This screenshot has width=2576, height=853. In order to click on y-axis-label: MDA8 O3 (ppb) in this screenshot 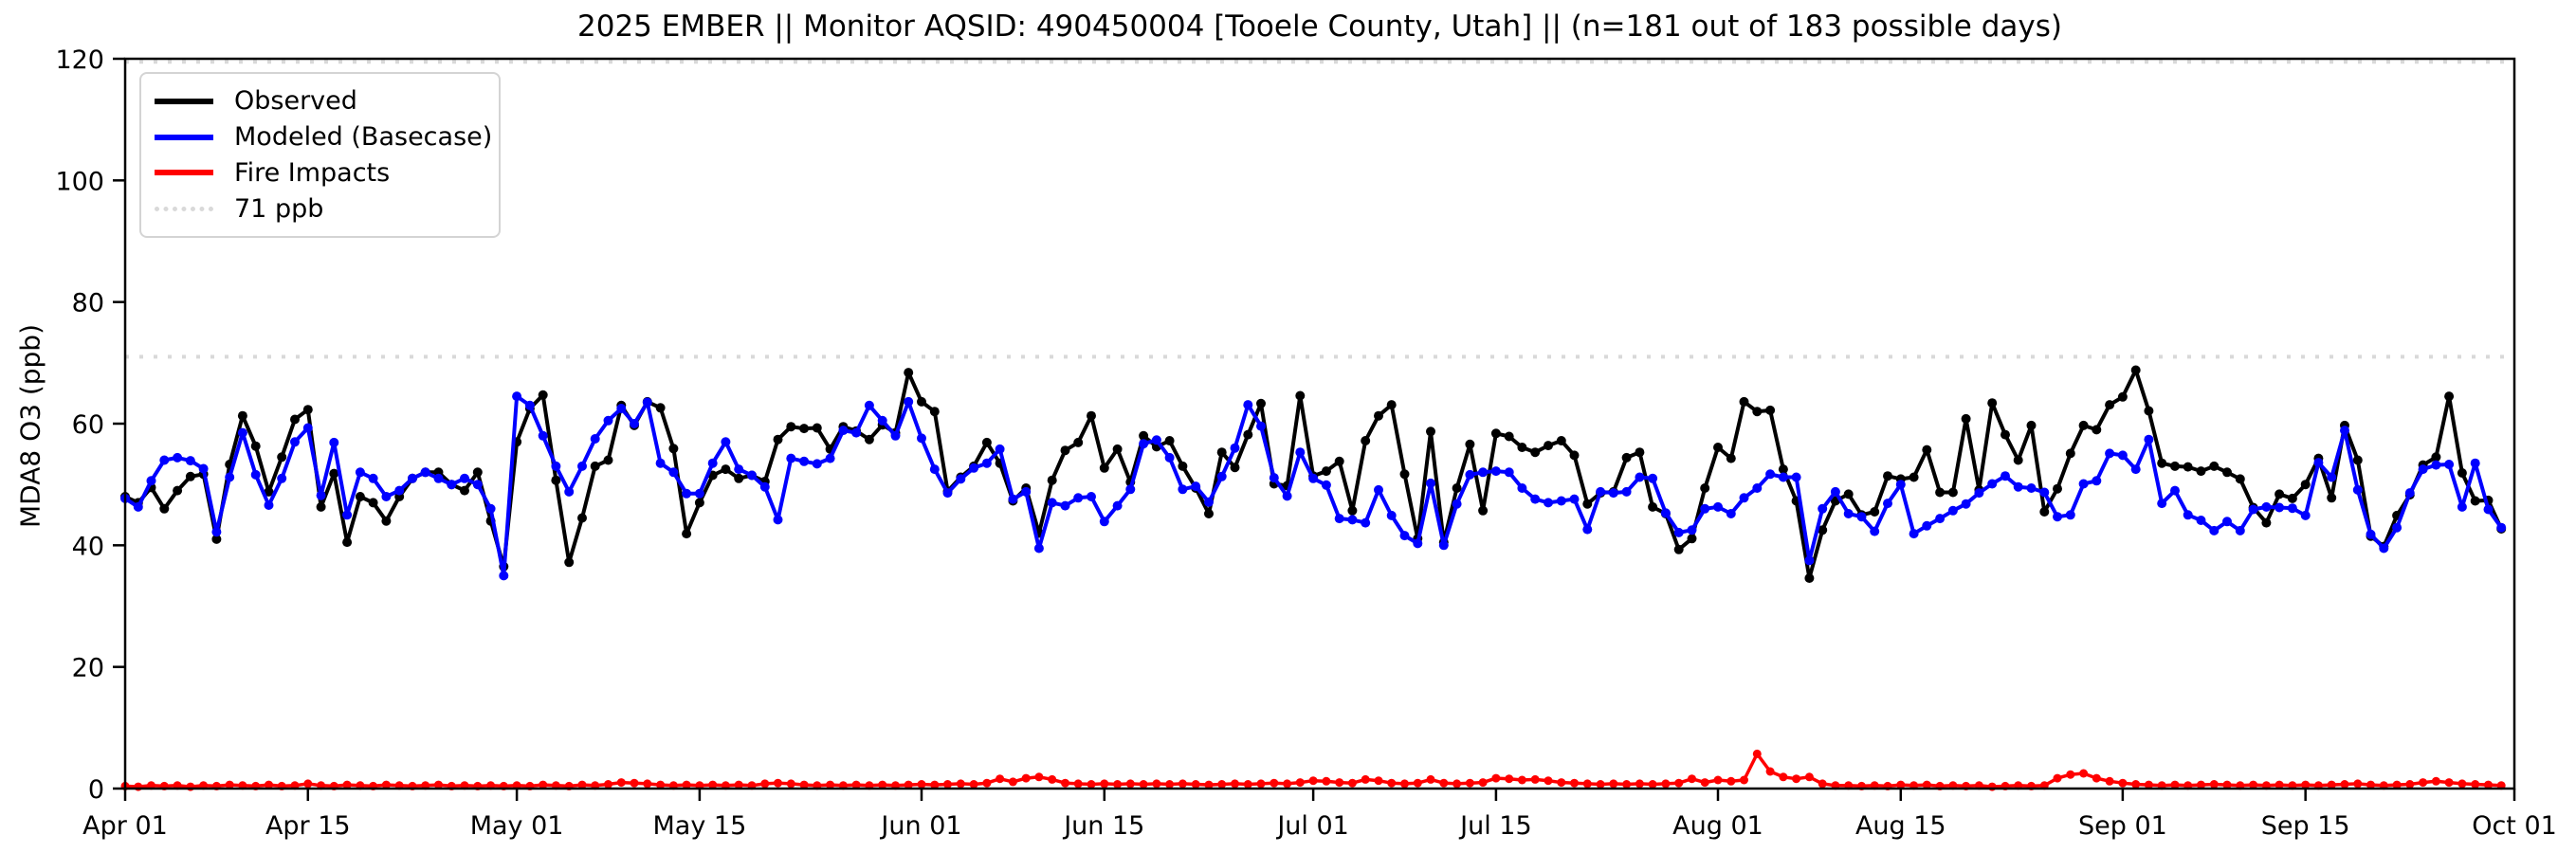, I will do `click(30, 426)`.